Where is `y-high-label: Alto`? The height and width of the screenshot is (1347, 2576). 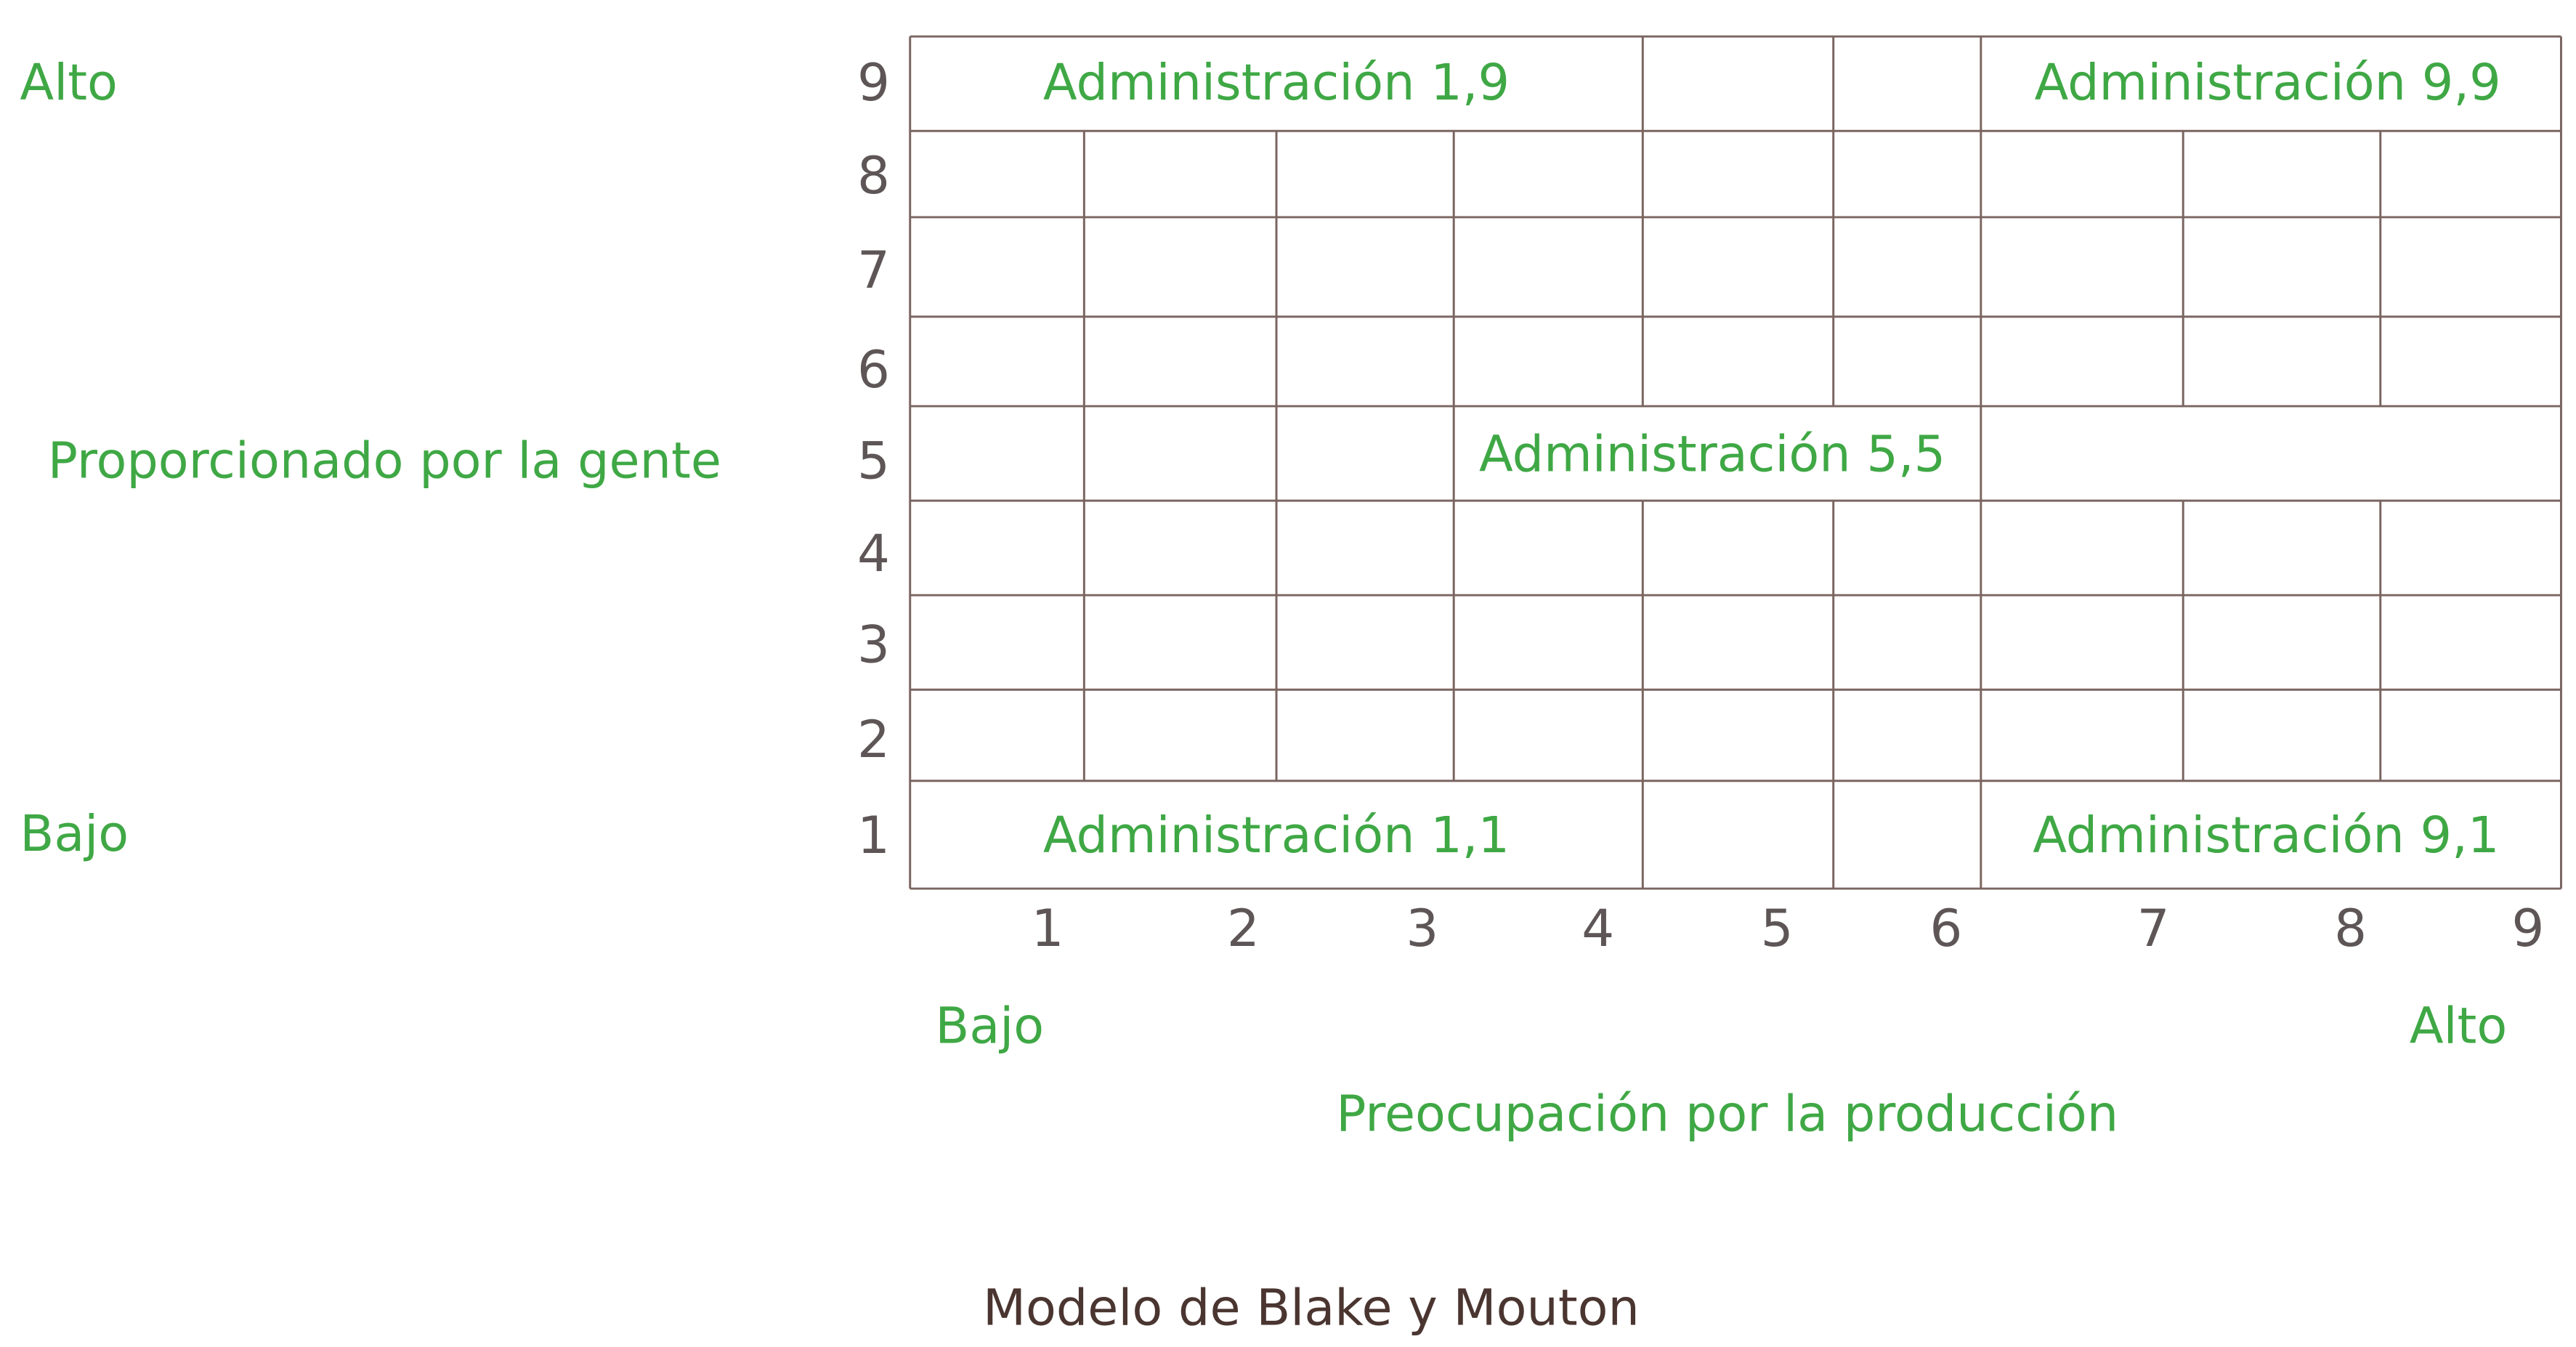
y-high-label: Alto is located at coordinates (69, 83).